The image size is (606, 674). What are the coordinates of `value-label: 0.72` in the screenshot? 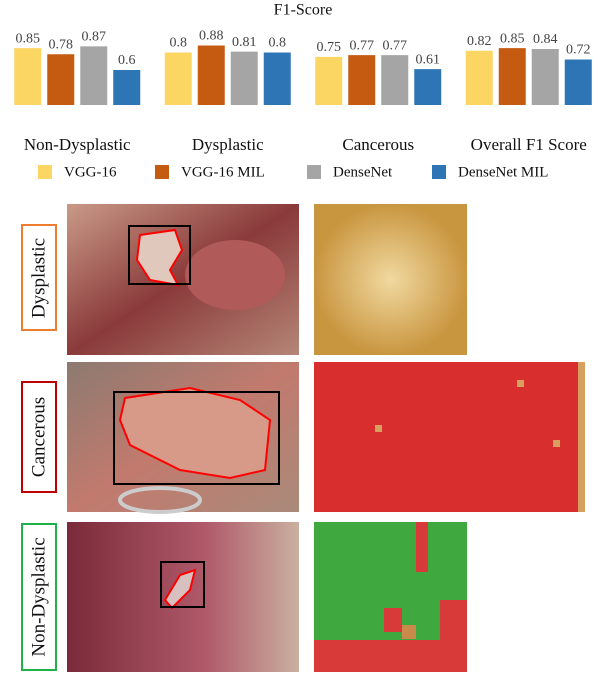 It's located at (578, 50).